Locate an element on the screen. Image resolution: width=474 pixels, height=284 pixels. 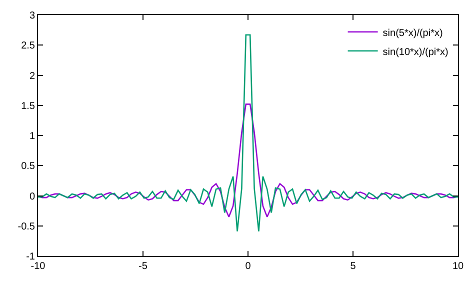
x-tick-label: 5 is located at coordinates (353, 266).